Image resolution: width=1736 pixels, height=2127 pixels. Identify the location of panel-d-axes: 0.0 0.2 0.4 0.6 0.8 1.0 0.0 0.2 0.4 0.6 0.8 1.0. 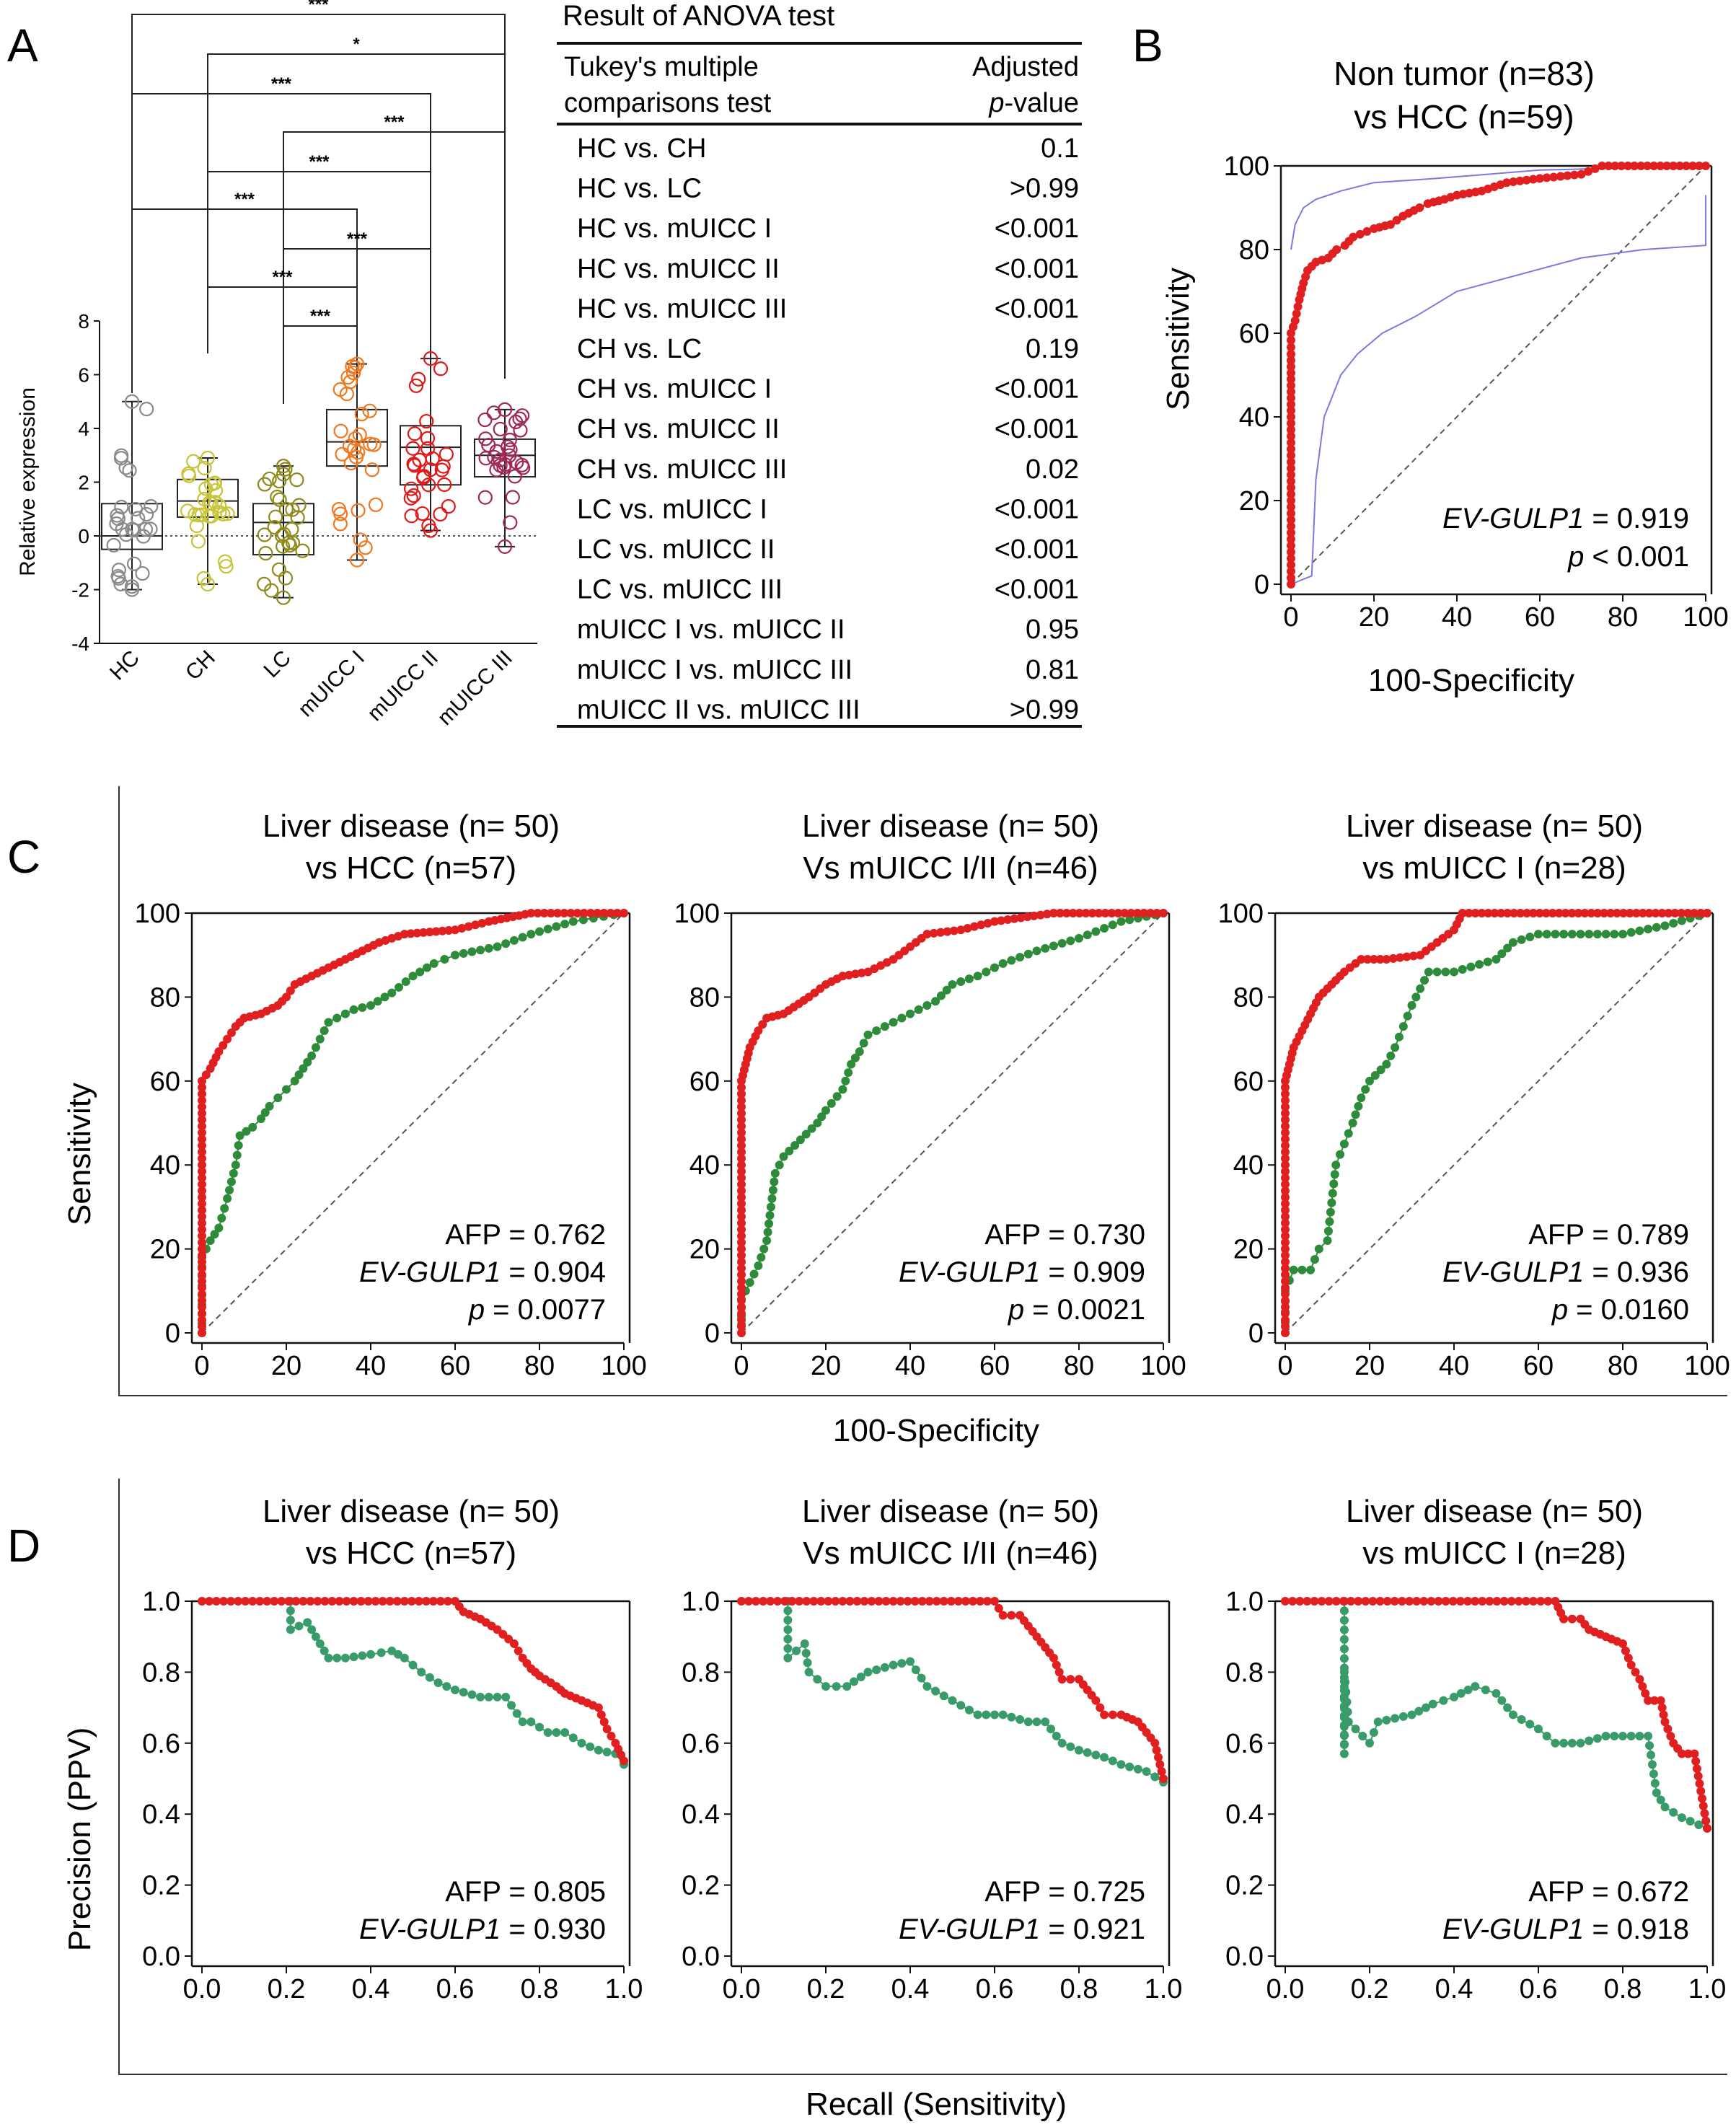
(392, 1795).